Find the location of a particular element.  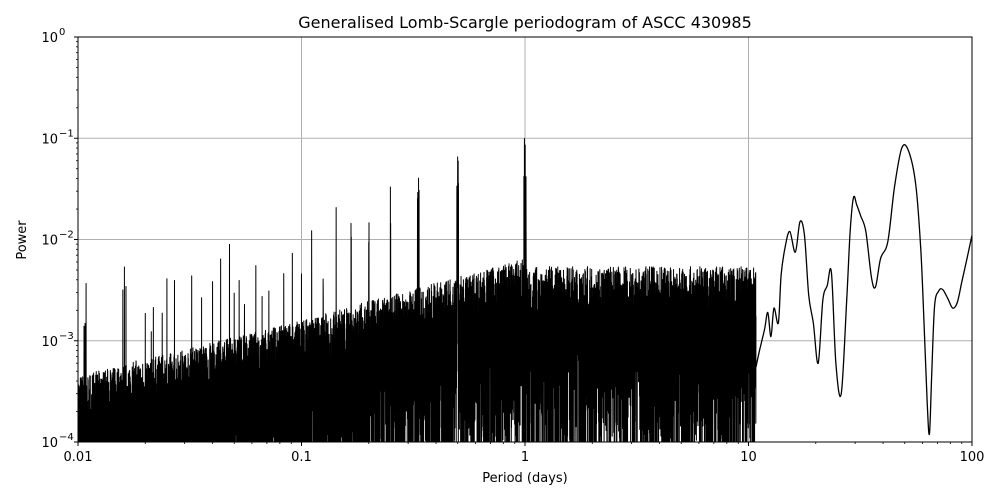

x-tick-label: 0.1 is located at coordinates (301, 457).